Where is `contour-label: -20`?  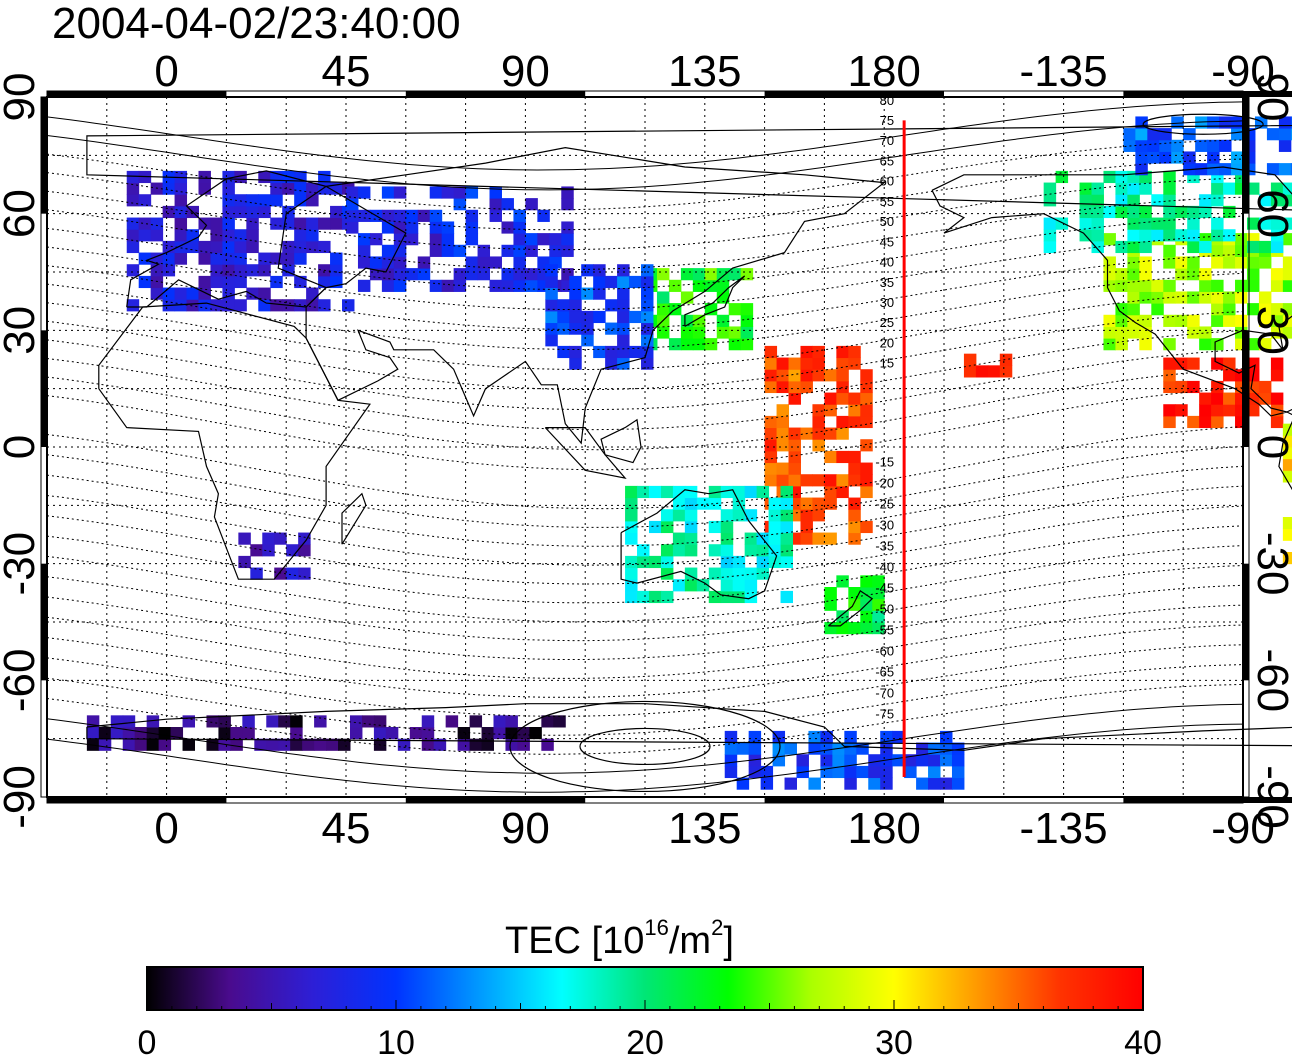 contour-label: -20 is located at coordinates (884, 482).